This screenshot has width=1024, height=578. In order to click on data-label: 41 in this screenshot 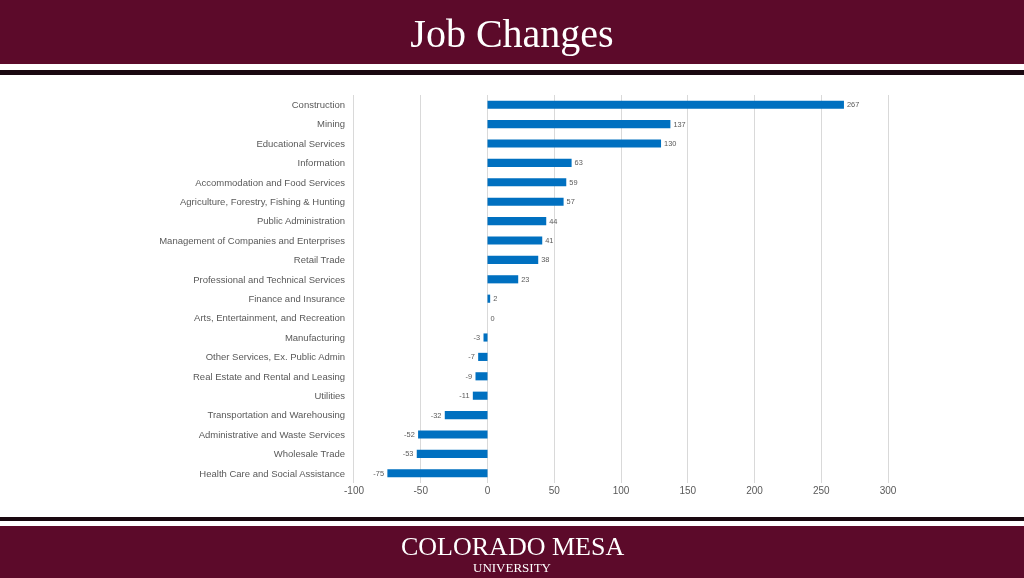, I will do `click(549, 241)`.